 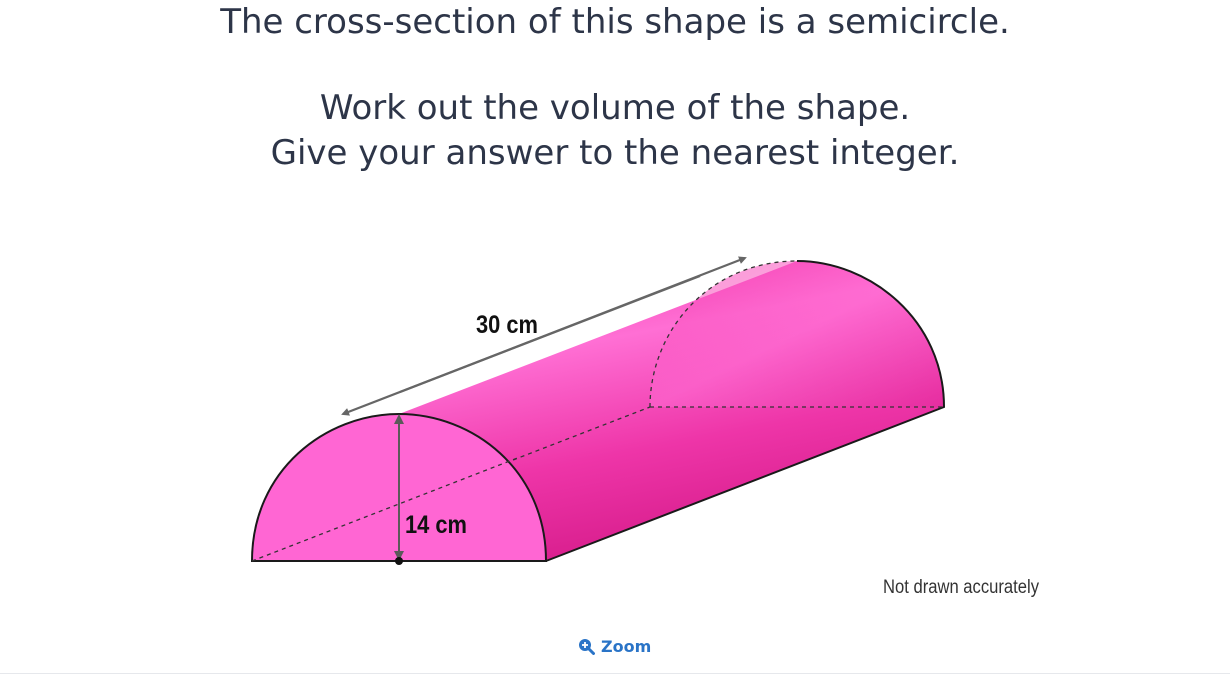 I want to click on center-point, so click(x=399, y=561).